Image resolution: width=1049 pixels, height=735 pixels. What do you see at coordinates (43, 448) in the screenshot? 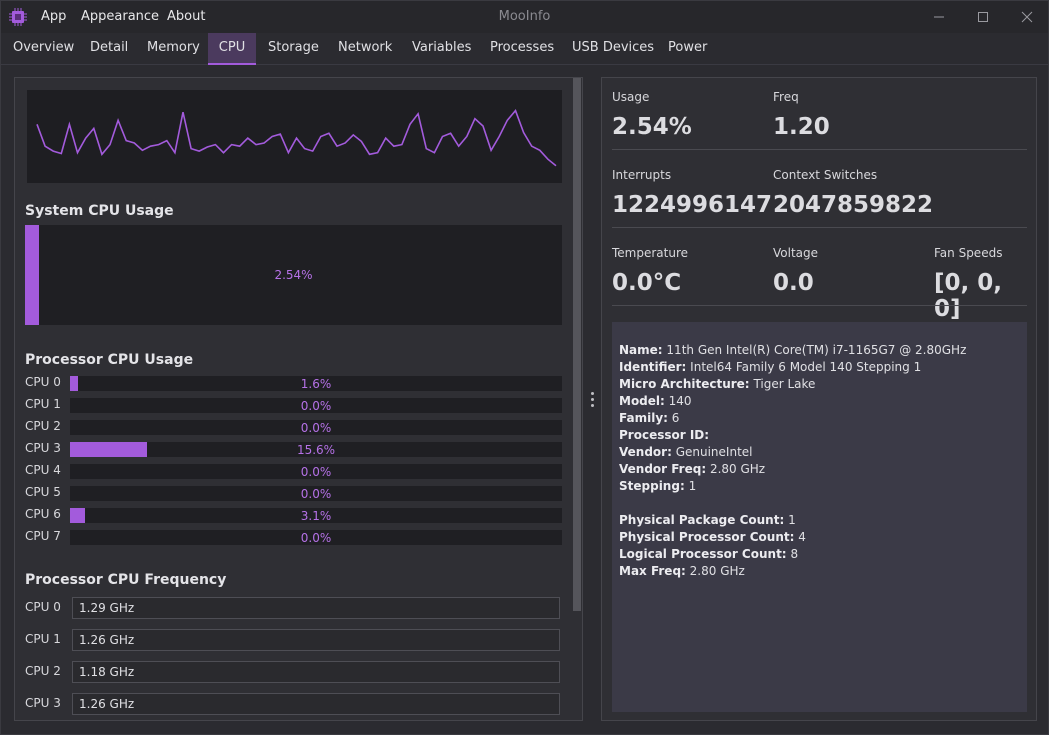
I see `cpu-usage-label: CPU 3` at bounding box center [43, 448].